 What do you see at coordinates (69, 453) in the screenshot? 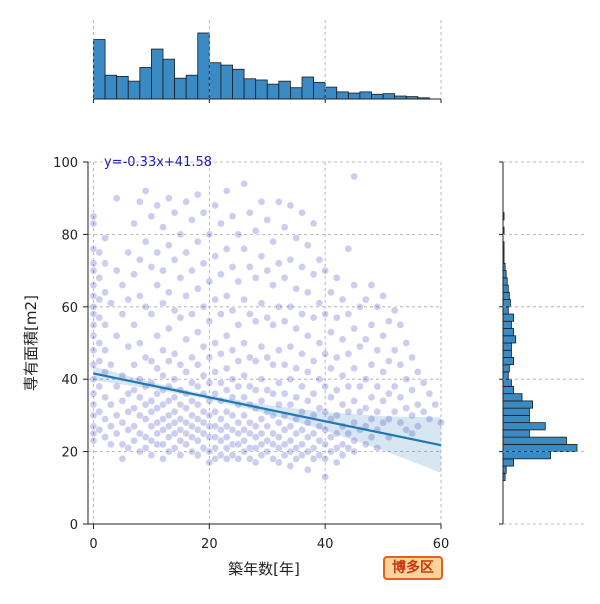
I see `y-tick-label: 20` at bounding box center [69, 453].